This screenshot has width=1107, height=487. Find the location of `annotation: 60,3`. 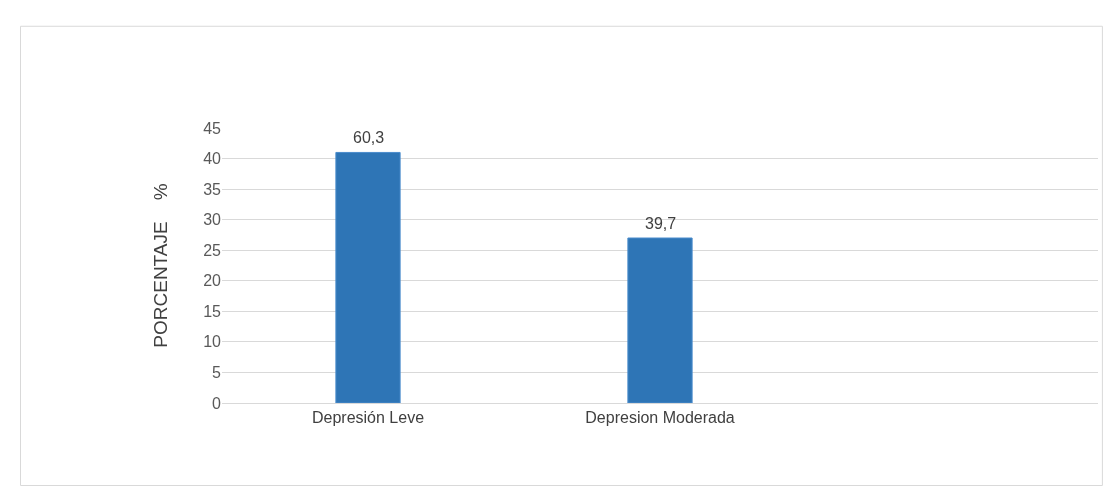

annotation: 60,3 is located at coordinates (369, 137).